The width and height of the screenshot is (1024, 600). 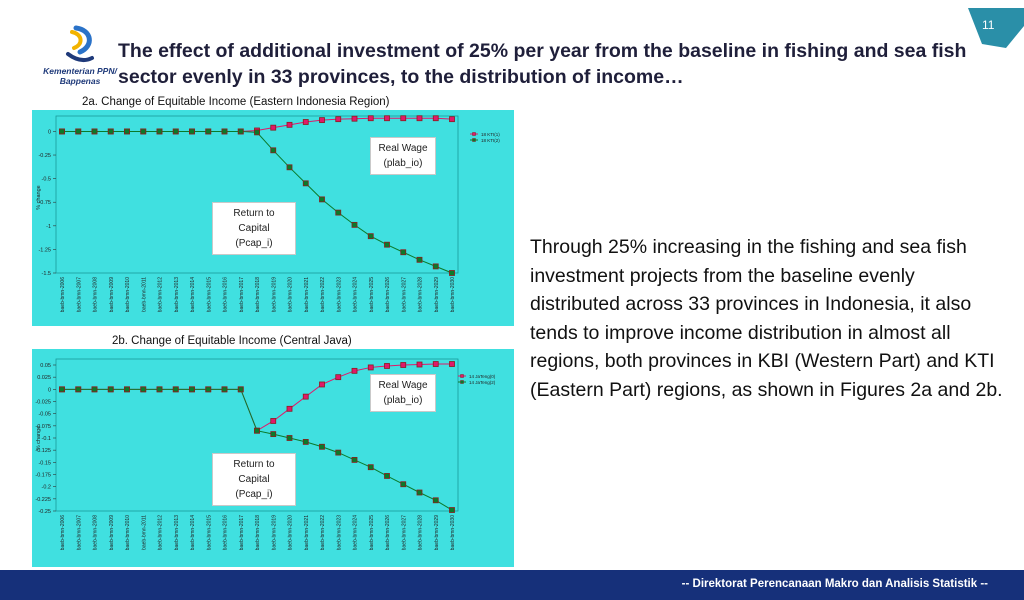 What do you see at coordinates (490, 140) in the screenshot?
I see `legend-label: 18 KTI(2)` at bounding box center [490, 140].